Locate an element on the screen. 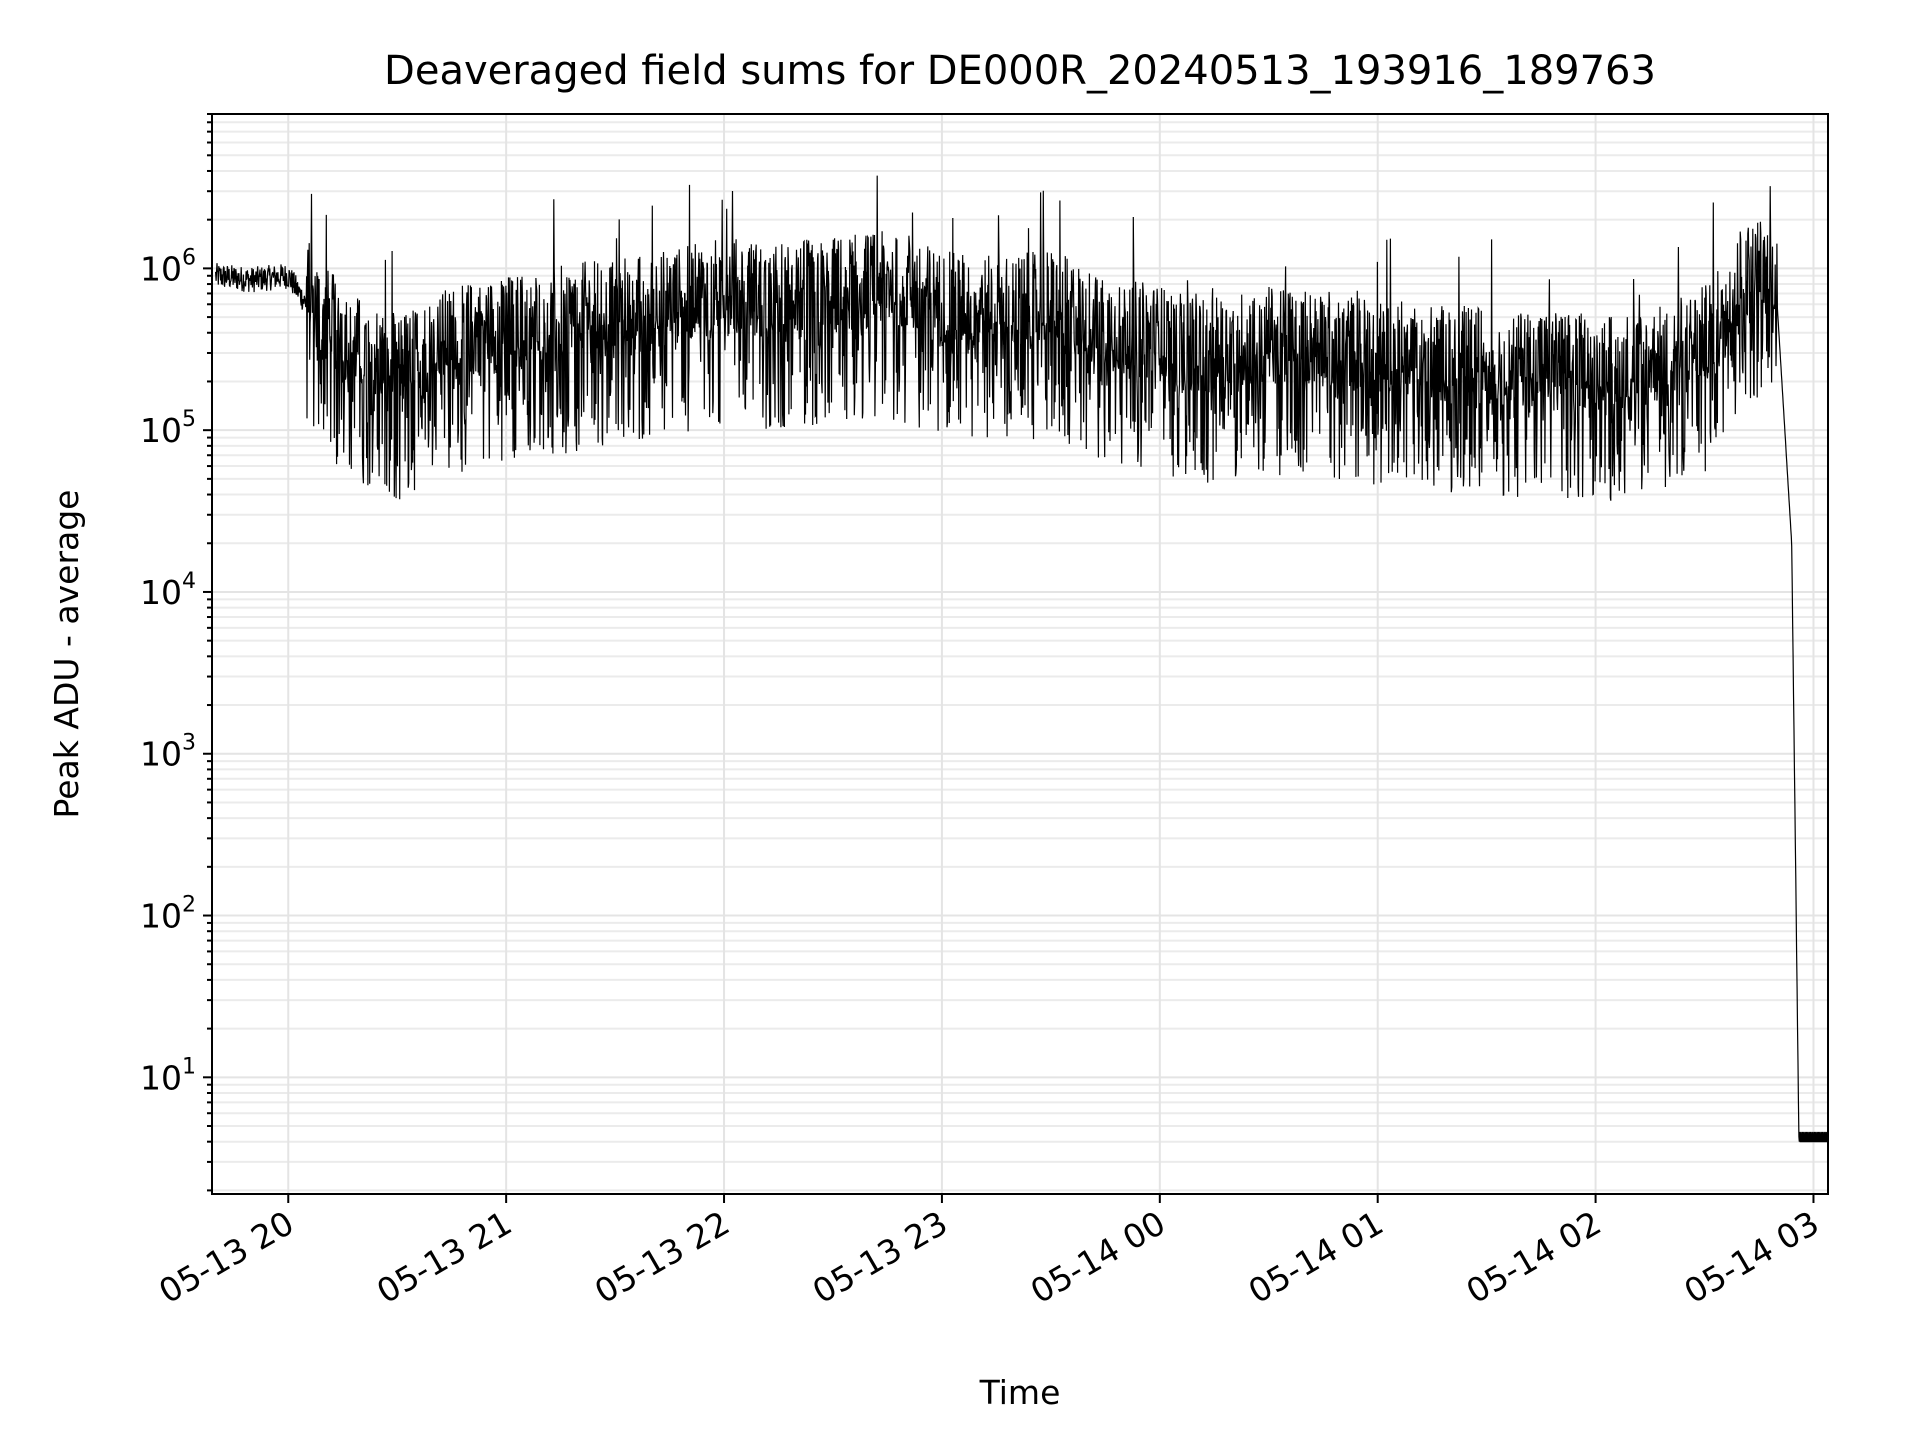  y-axis-label: Peak ADU - average is located at coordinates (66, 654).